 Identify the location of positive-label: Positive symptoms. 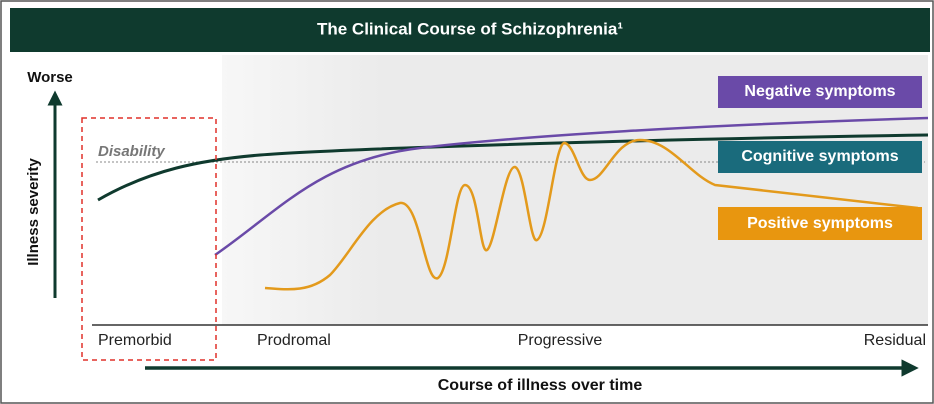
(820, 223).